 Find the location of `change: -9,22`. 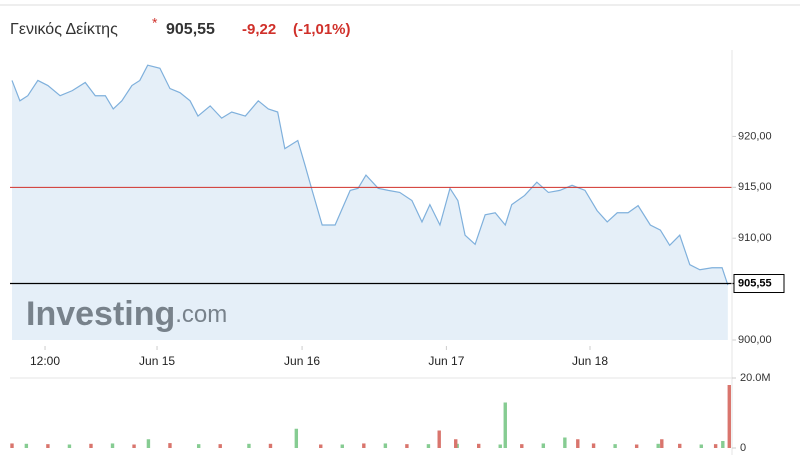

change: -9,22 is located at coordinates (259, 29).